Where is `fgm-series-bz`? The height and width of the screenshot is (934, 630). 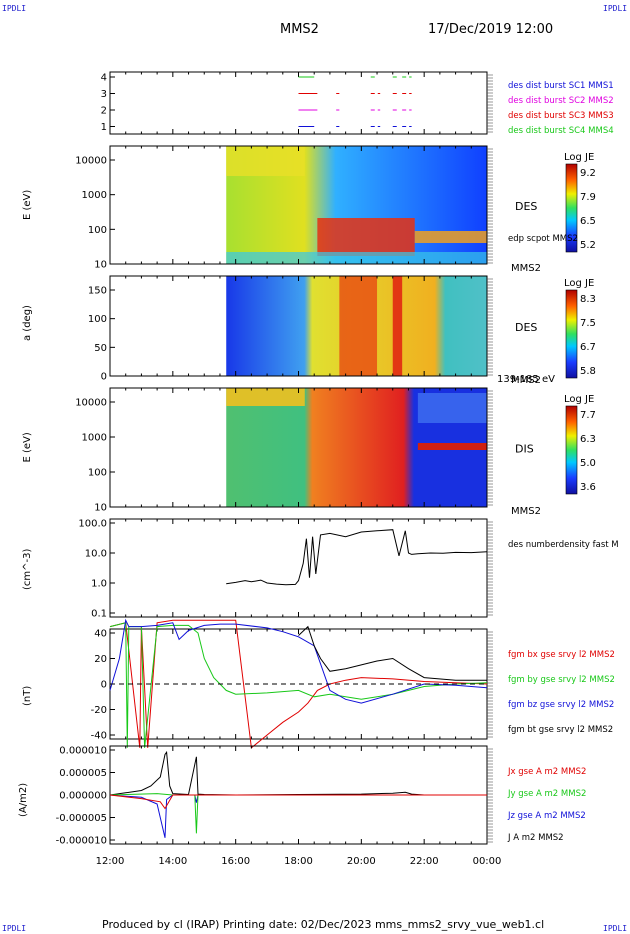 fgm-series-bz is located at coordinates (298, 661).